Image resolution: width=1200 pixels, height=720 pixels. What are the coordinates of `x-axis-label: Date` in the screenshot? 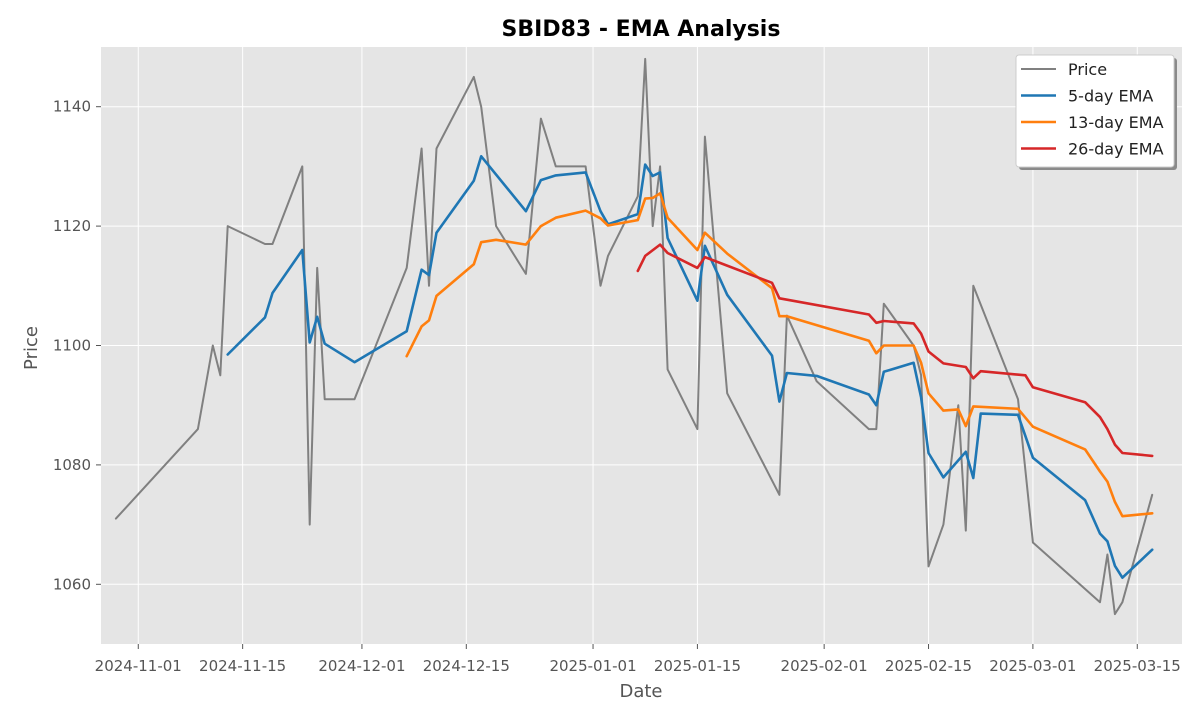 It's located at (640, 691).